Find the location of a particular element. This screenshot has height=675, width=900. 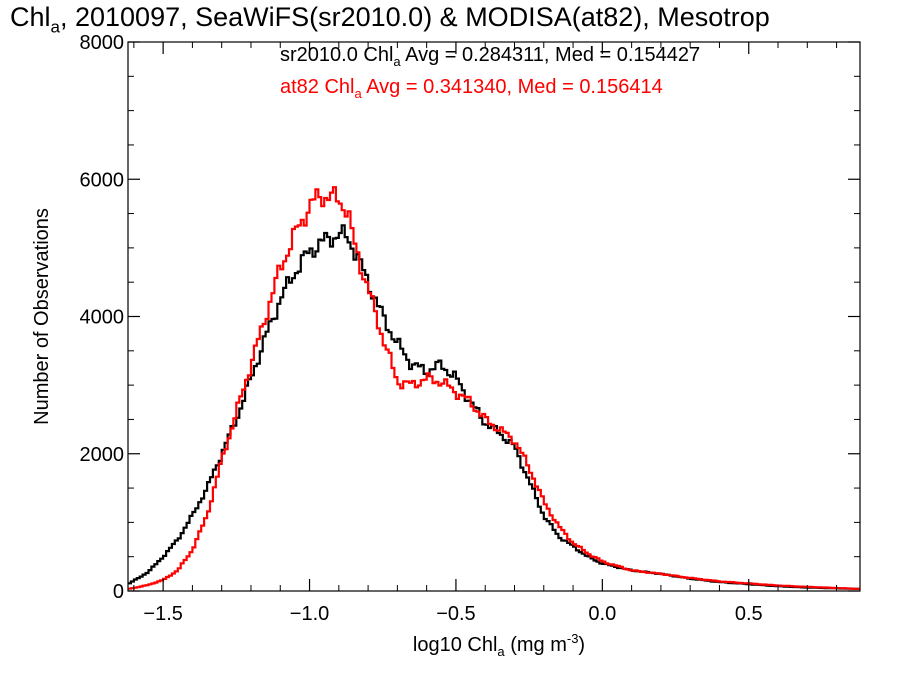

y-tick-label: 8000 is located at coordinates (102, 43).